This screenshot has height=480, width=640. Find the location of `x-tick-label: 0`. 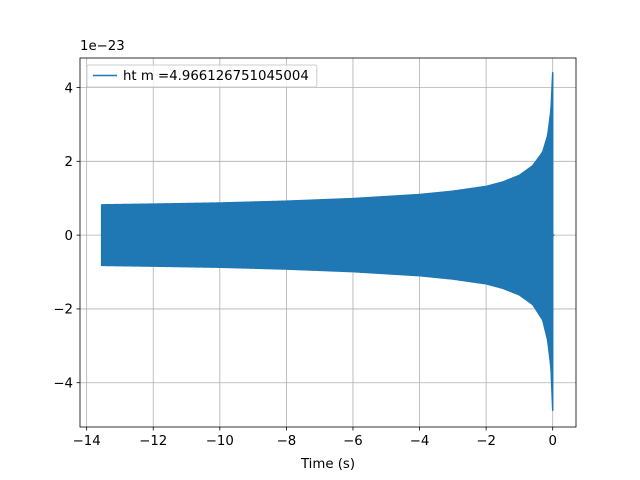

x-tick-label: 0 is located at coordinates (552, 441).